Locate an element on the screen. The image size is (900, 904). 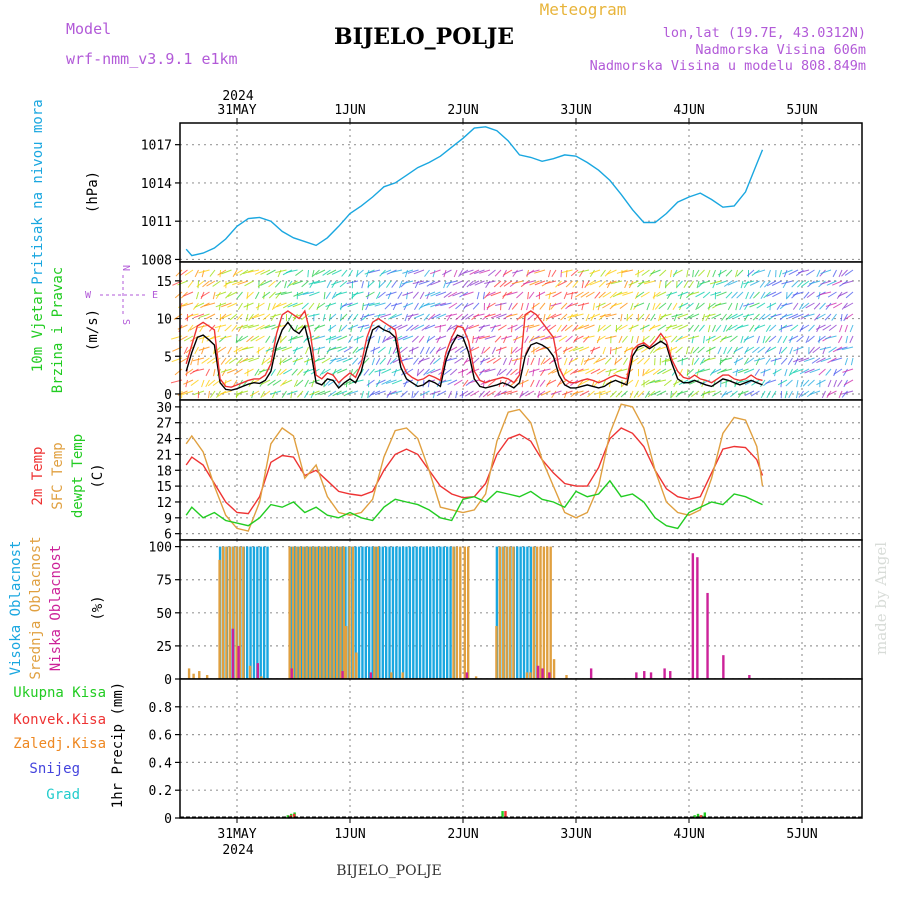
pressure-label: Pritisak na nivou mora is located at coordinates (38, 191).